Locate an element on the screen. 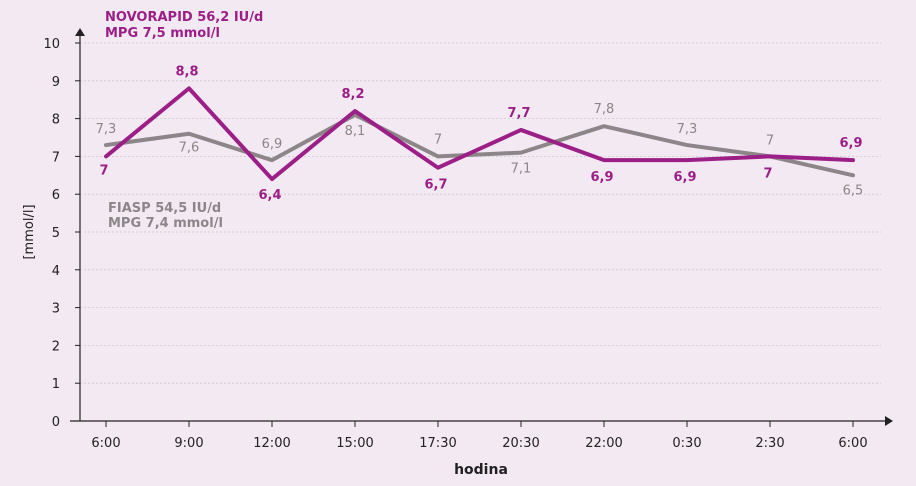 The height and width of the screenshot is (486, 916). data-label-fiasp: 7,8 is located at coordinates (604, 109).